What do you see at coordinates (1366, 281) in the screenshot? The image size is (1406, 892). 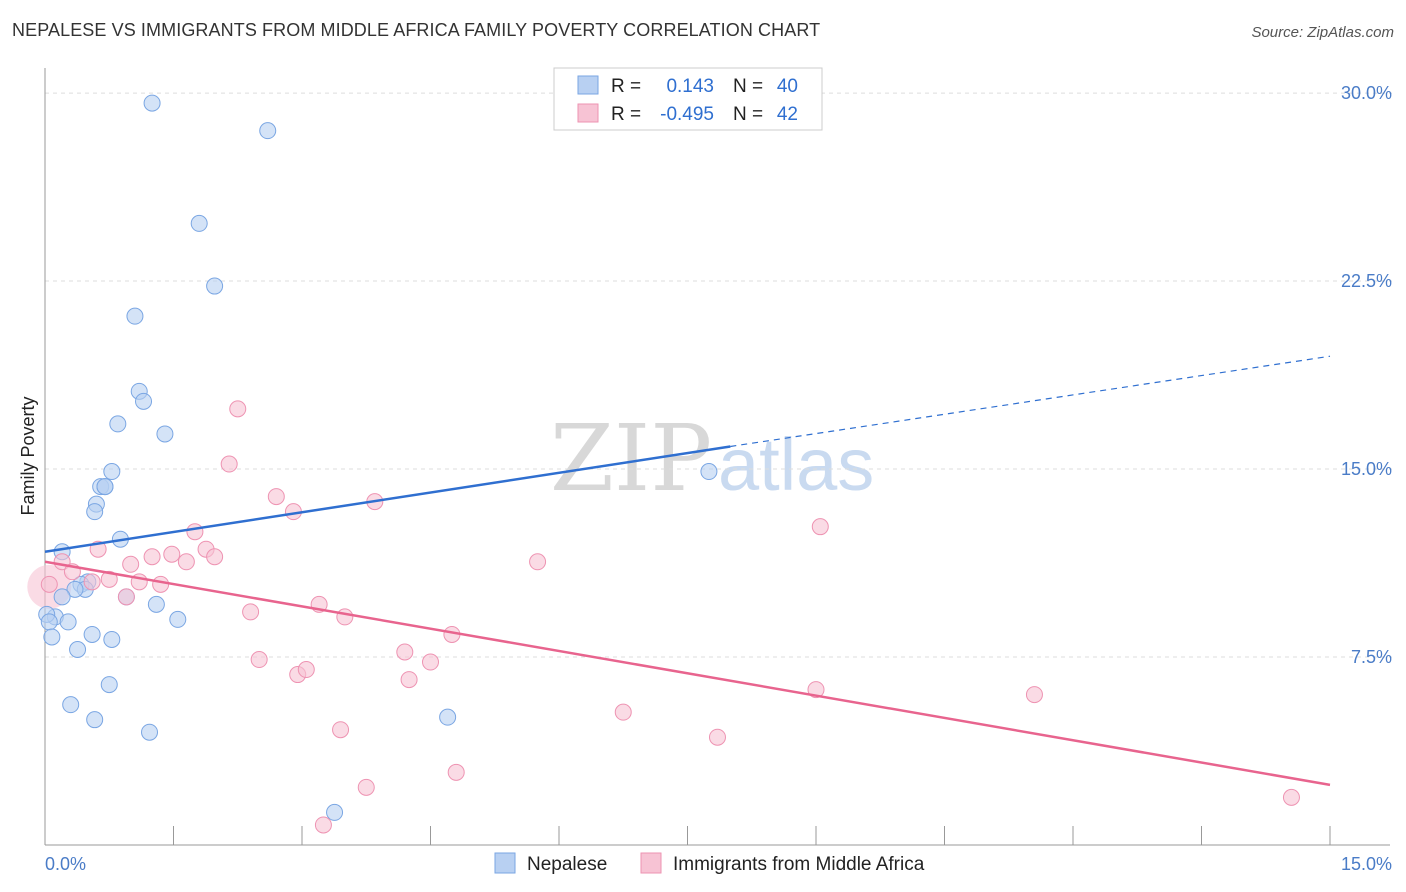 I see `y-tick-label: 22.5%` at bounding box center [1366, 281].